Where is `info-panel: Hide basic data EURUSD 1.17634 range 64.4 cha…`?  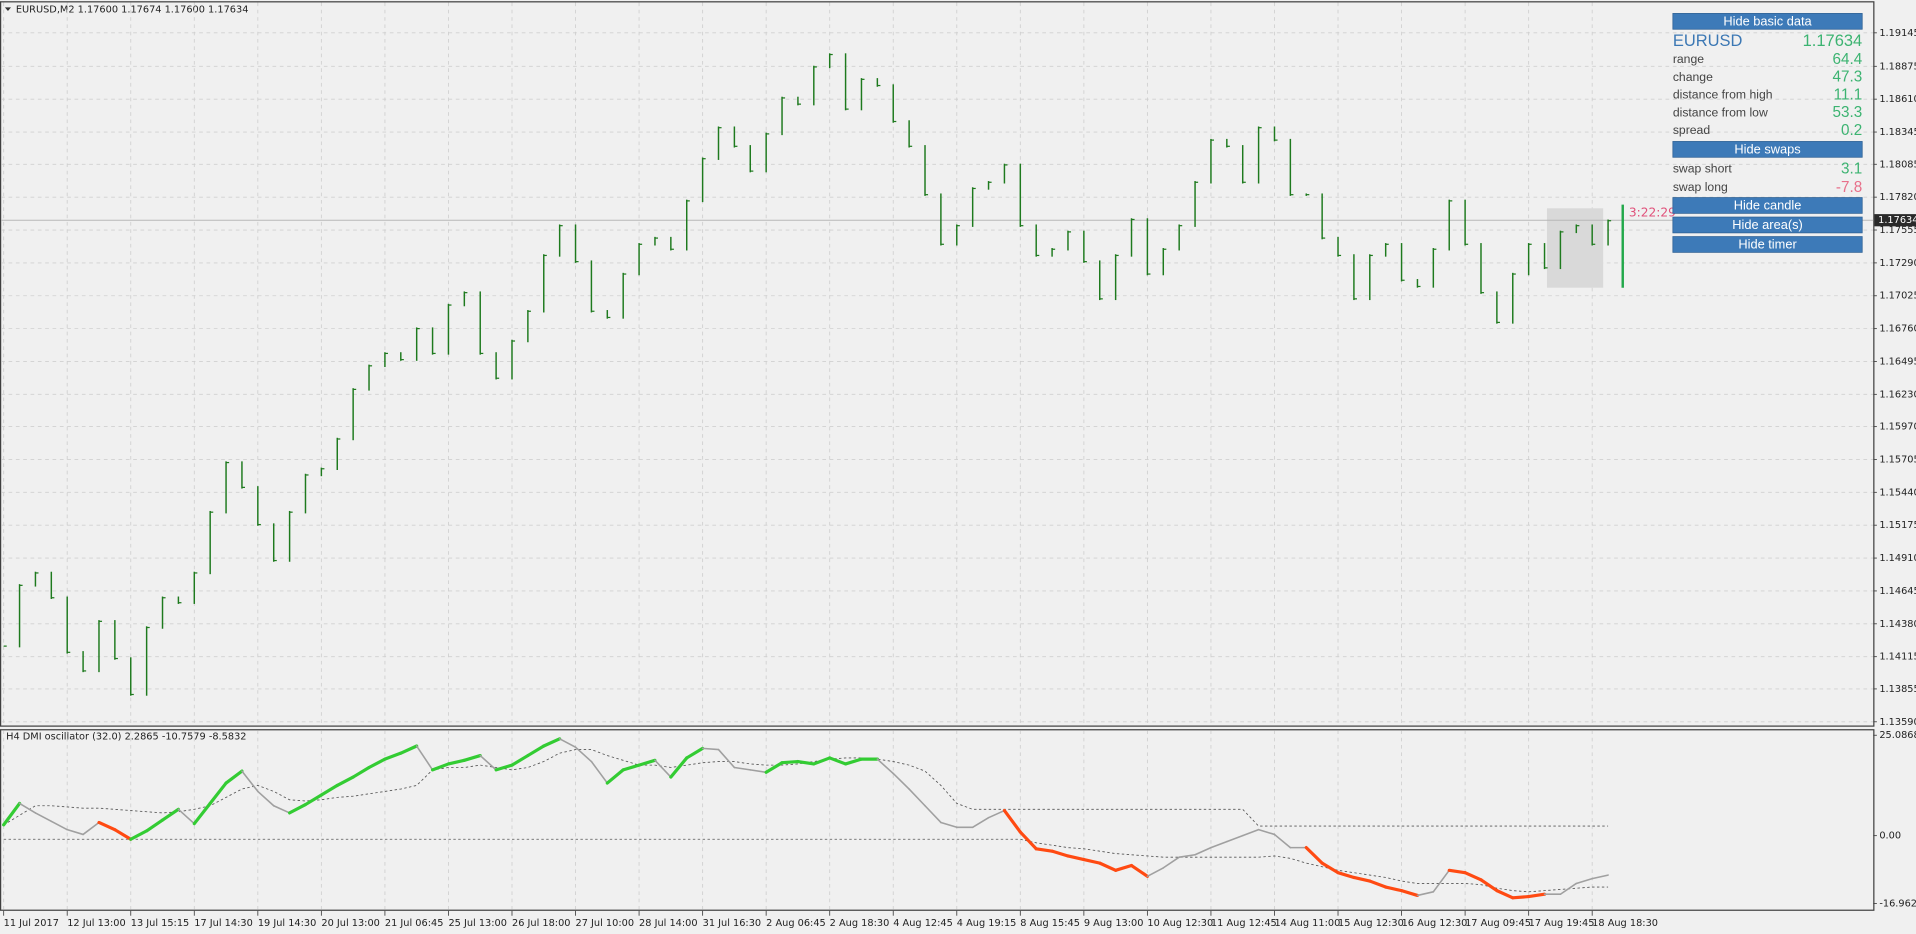
info-panel: Hide basic data EURUSD 1.17634 range 64.4 cha… is located at coordinates (1767, 133).